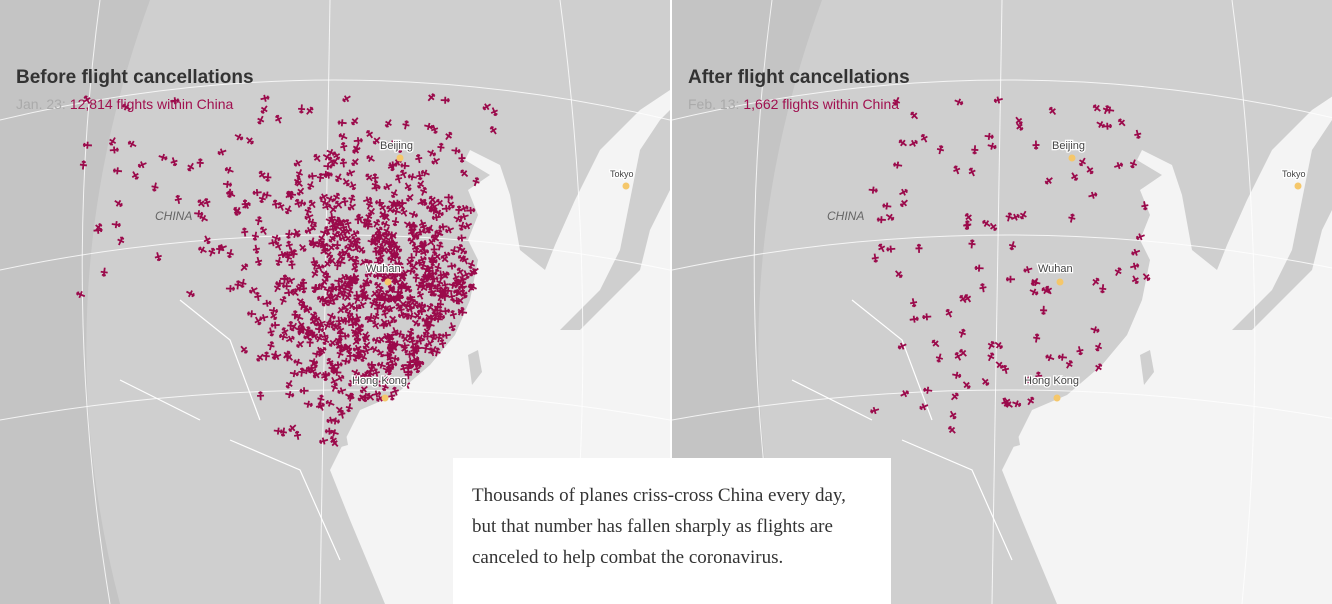 The width and height of the screenshot is (1332, 604). I want to click on date: Jan. 23:, so click(41, 104).